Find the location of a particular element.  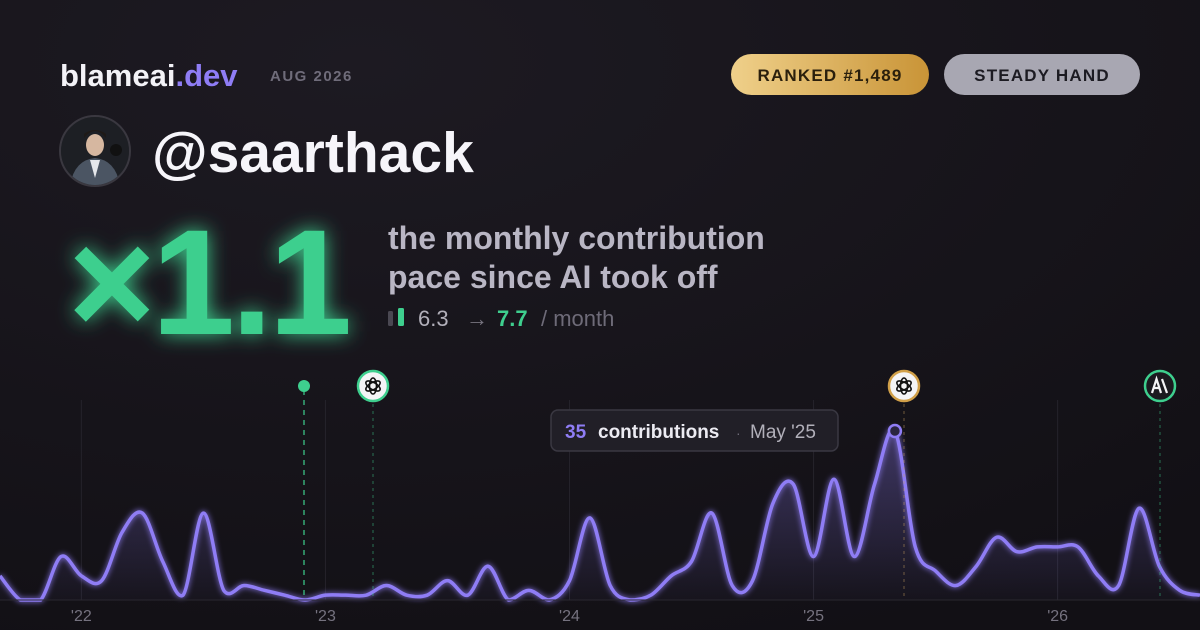

tooltip-value: 35 is located at coordinates (576, 432).